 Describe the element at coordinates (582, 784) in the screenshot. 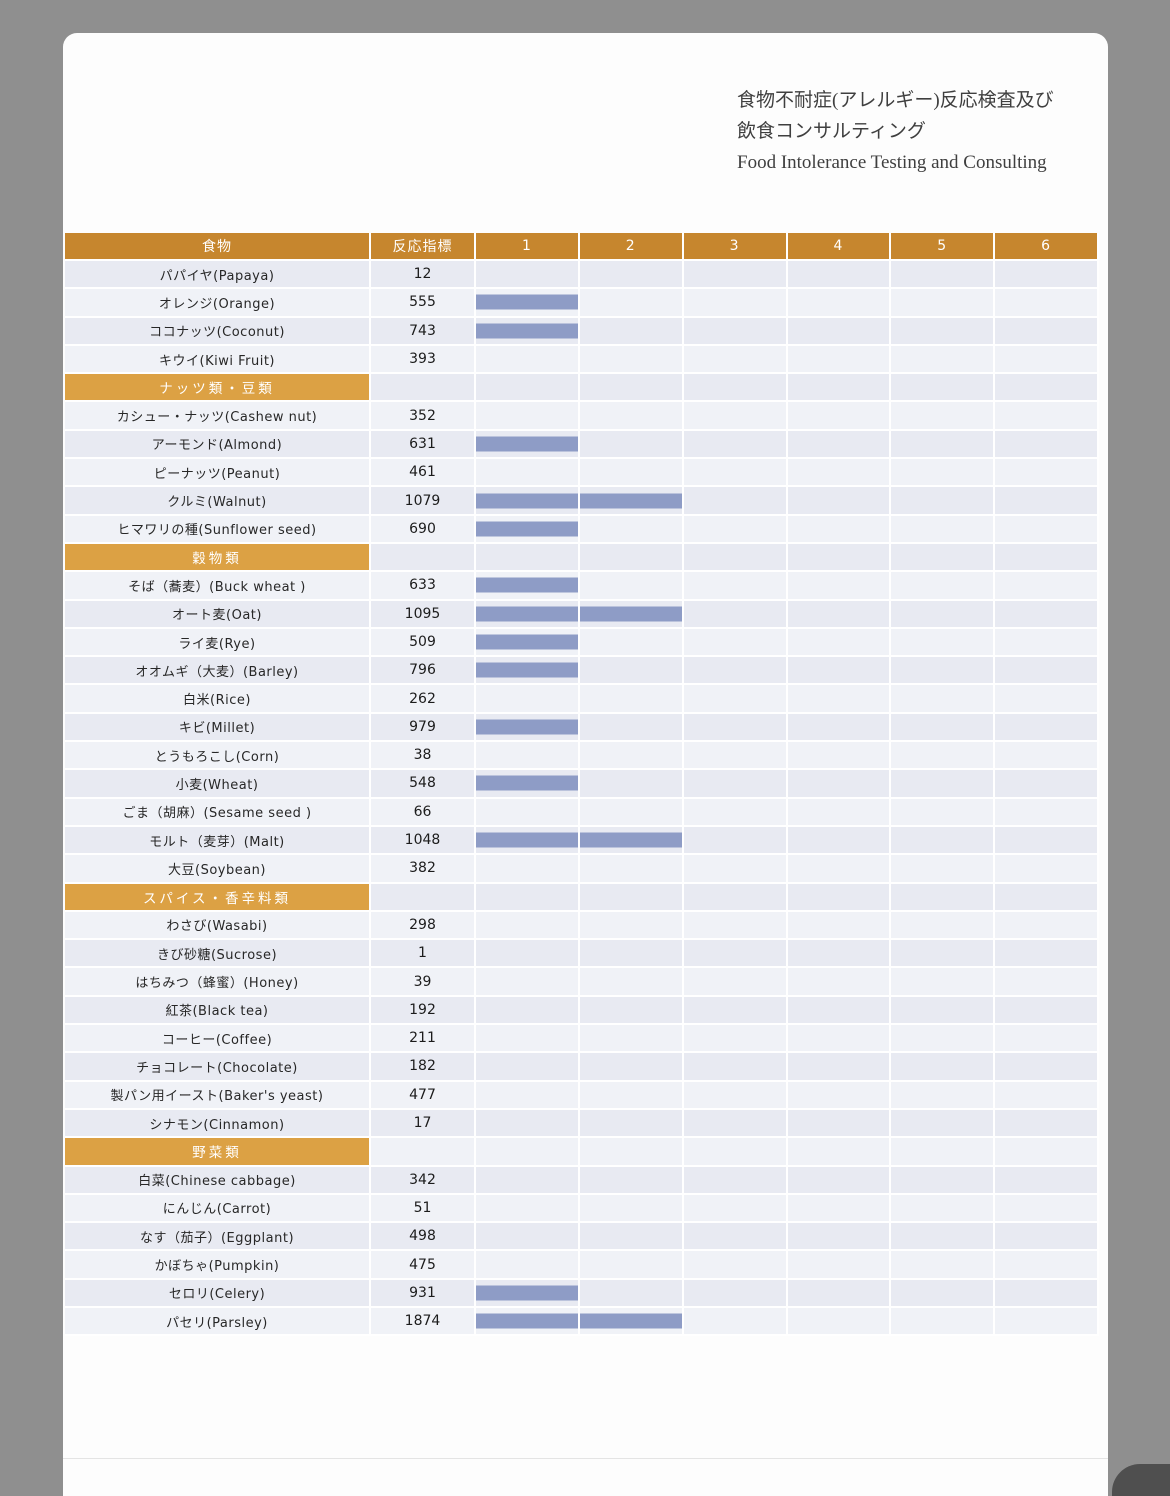

I see `table-row: 小麦(Wheat) 548` at that location.